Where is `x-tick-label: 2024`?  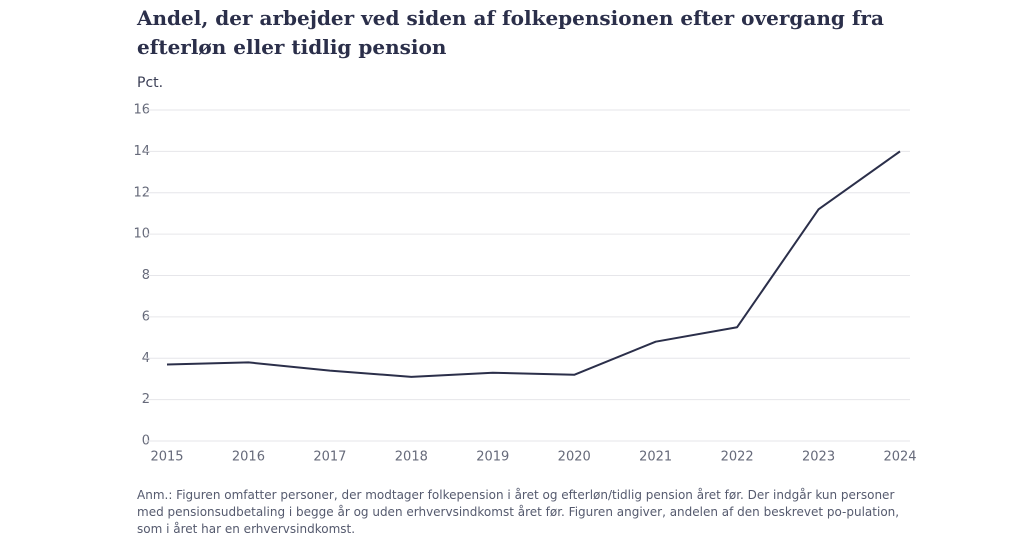
x-tick-label: 2024 is located at coordinates (899, 457).